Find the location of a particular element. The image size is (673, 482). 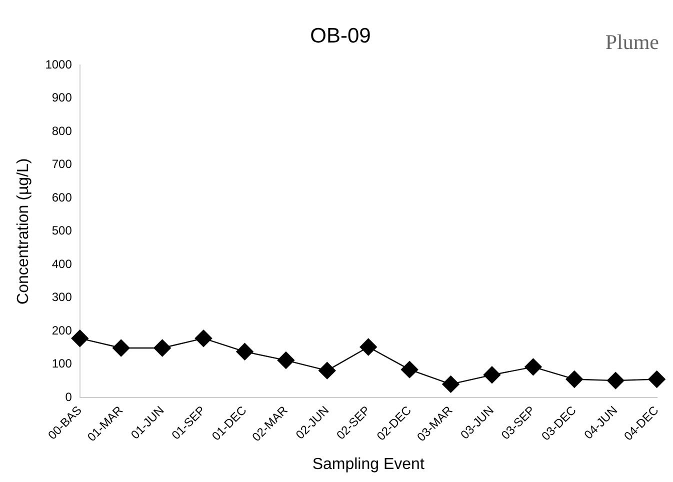

y-axis-title: Concentration (µg/L) is located at coordinates (23, 231).